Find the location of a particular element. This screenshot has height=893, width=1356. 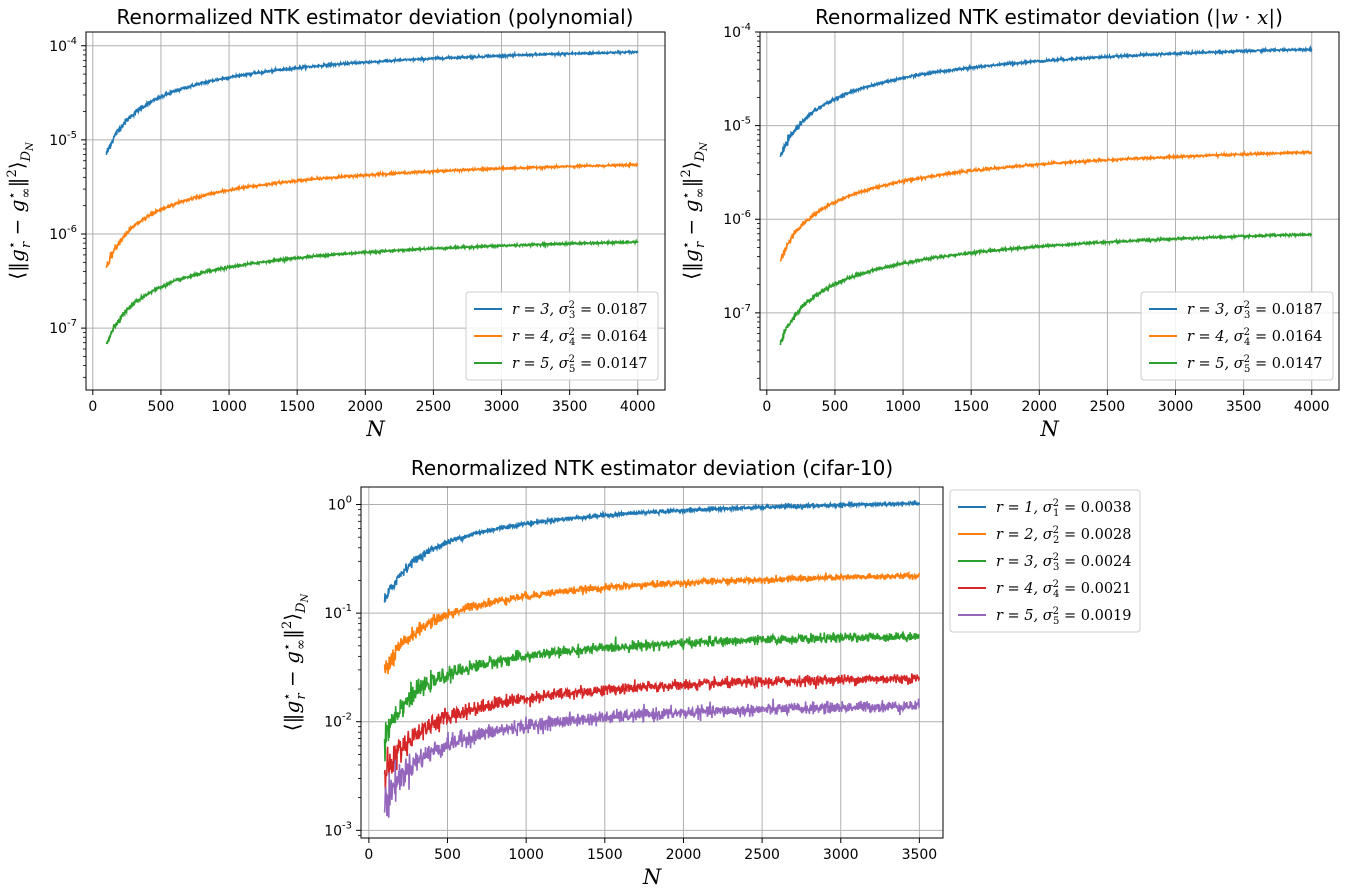

y-tick-label: 10⁻² is located at coordinates (338, 721).